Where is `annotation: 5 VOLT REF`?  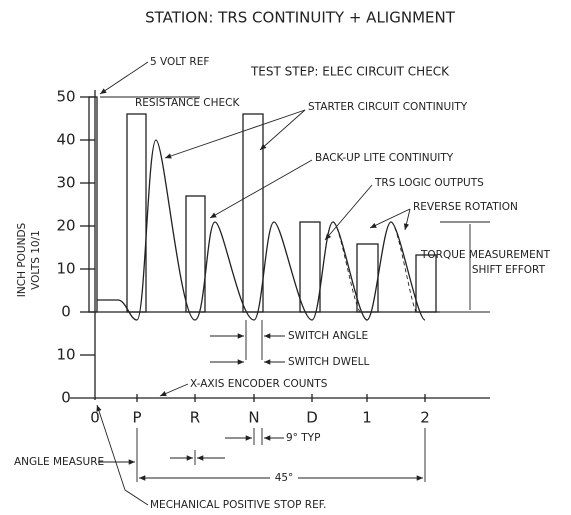
annotation: 5 VOLT REF is located at coordinates (179, 62).